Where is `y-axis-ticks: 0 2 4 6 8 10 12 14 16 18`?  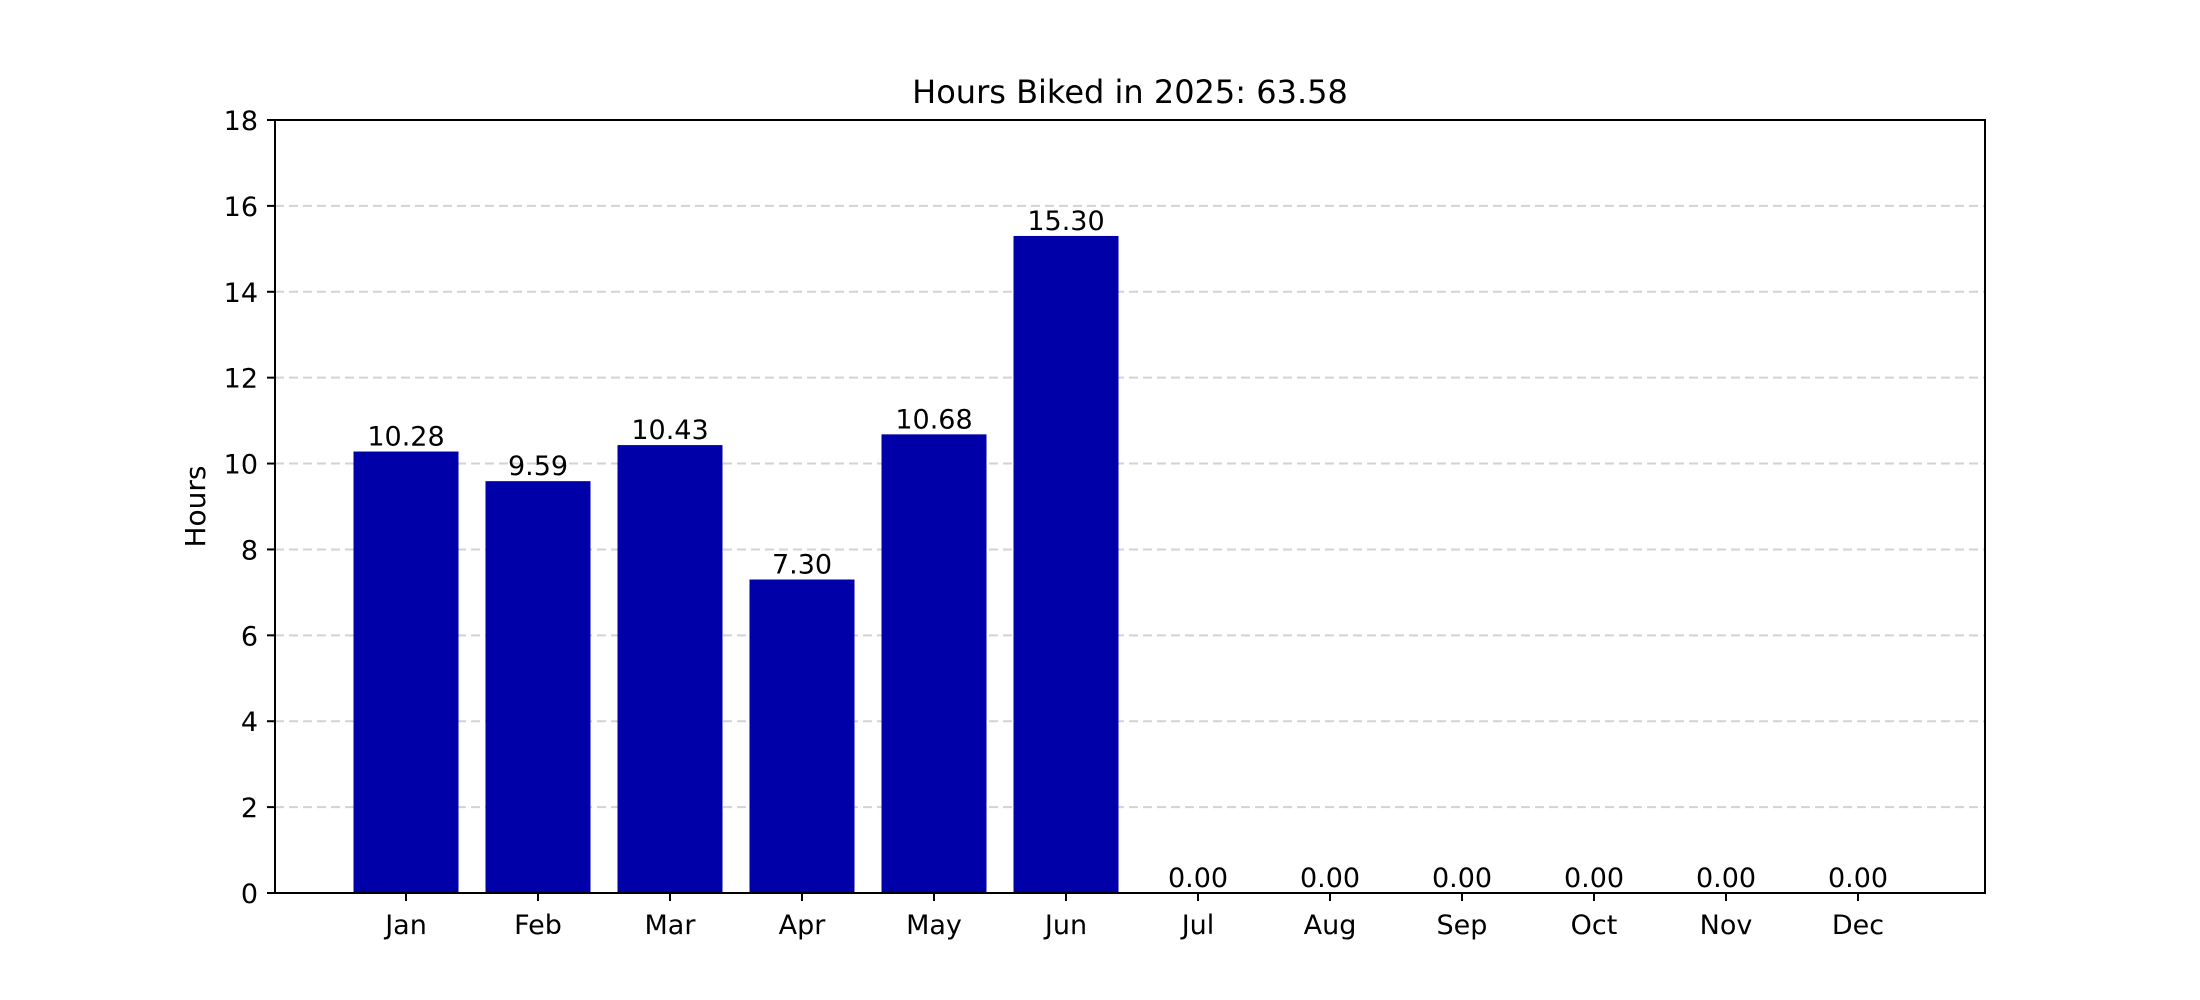
y-axis-ticks: 0 2 4 6 8 10 12 14 16 18 is located at coordinates (249, 508).